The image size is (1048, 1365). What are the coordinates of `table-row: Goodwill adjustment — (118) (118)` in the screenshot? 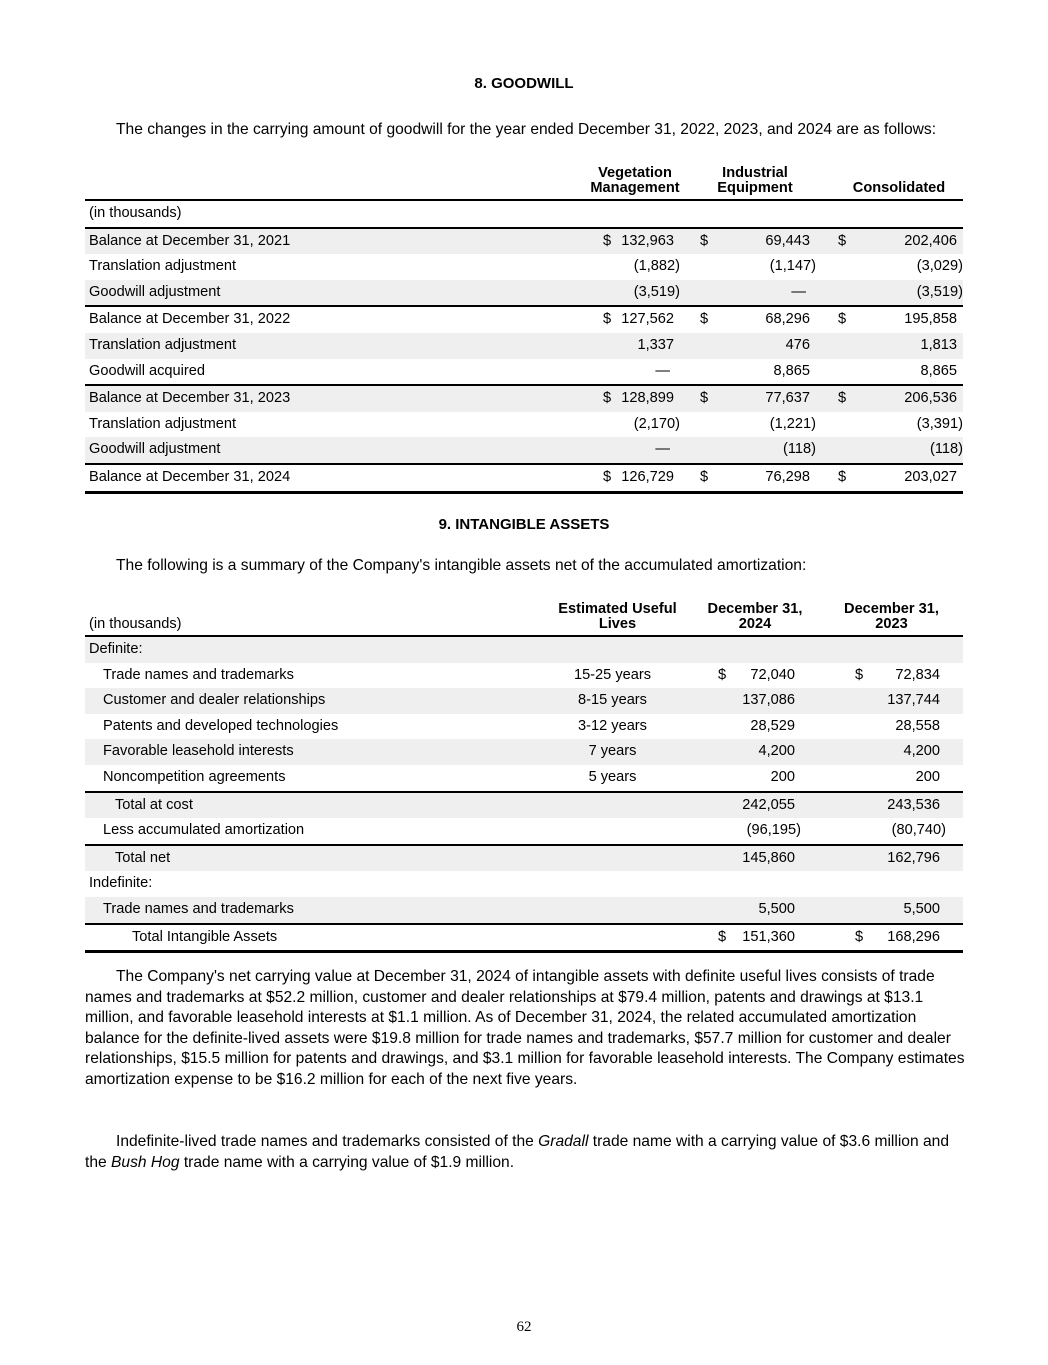 It's located at (524, 450).